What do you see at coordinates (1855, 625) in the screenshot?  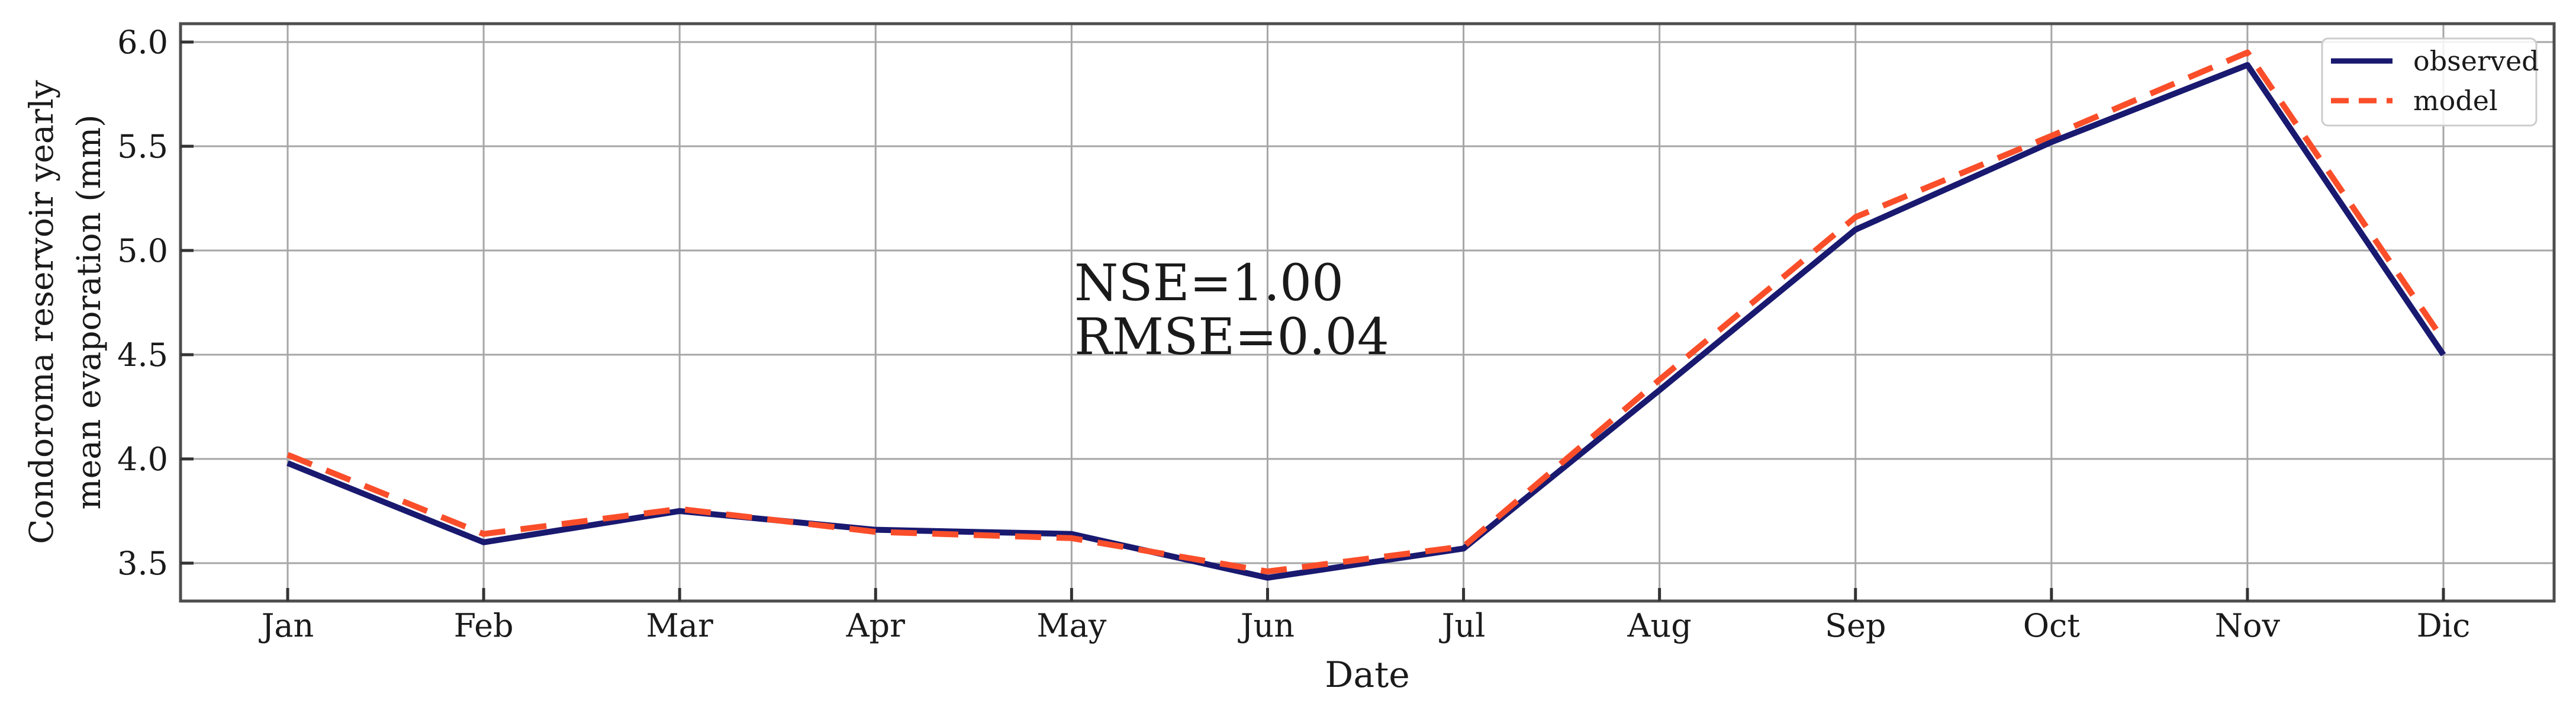 I see `x-tick-label: Sep` at bounding box center [1855, 625].